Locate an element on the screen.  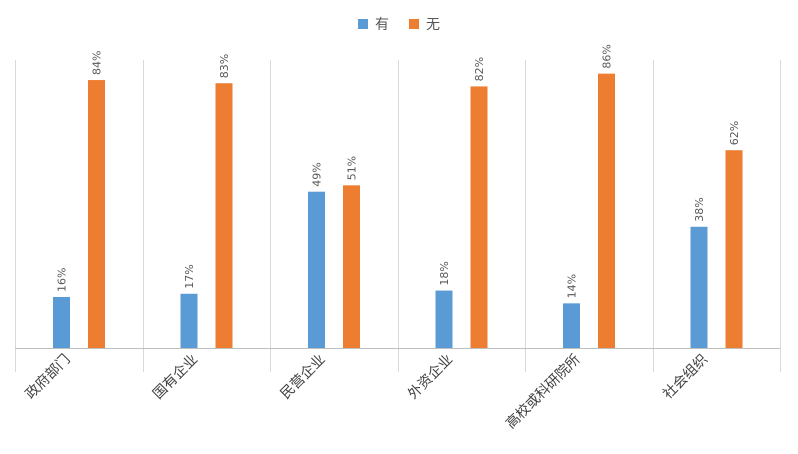
legend: 有 无 is located at coordinates (399, 24).